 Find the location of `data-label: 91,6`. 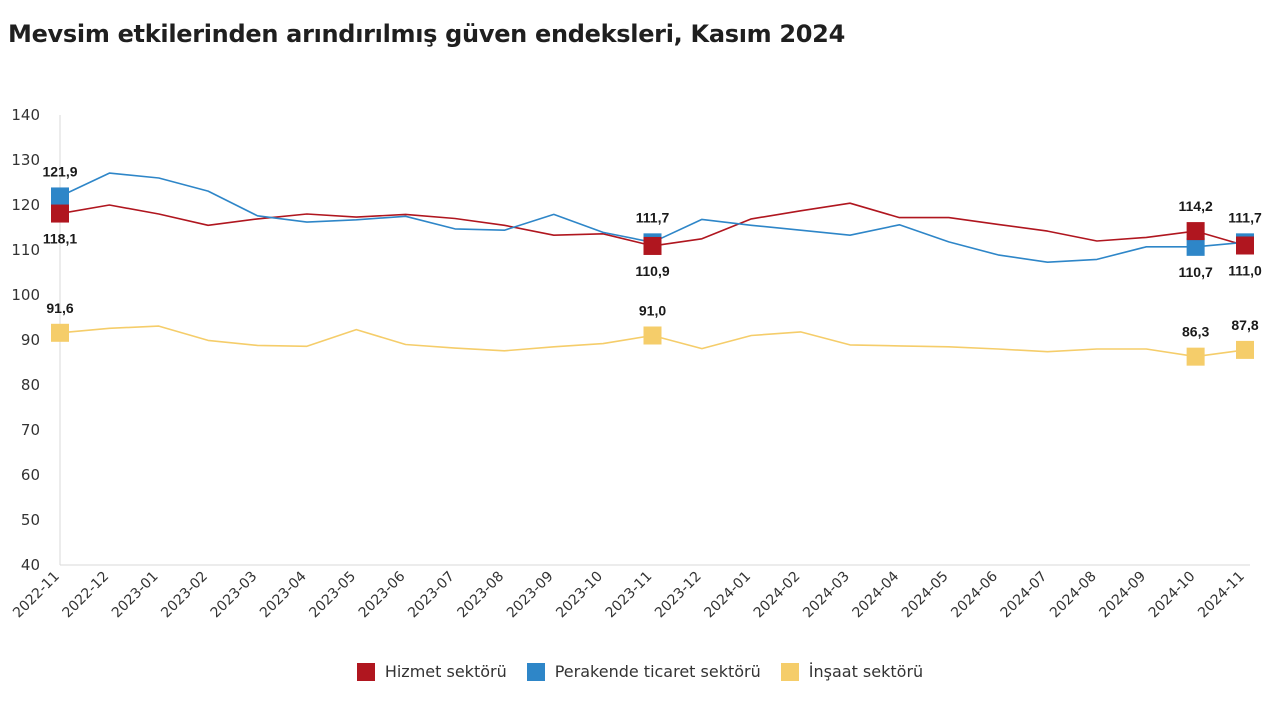

data-label: 91,6 is located at coordinates (59, 308).